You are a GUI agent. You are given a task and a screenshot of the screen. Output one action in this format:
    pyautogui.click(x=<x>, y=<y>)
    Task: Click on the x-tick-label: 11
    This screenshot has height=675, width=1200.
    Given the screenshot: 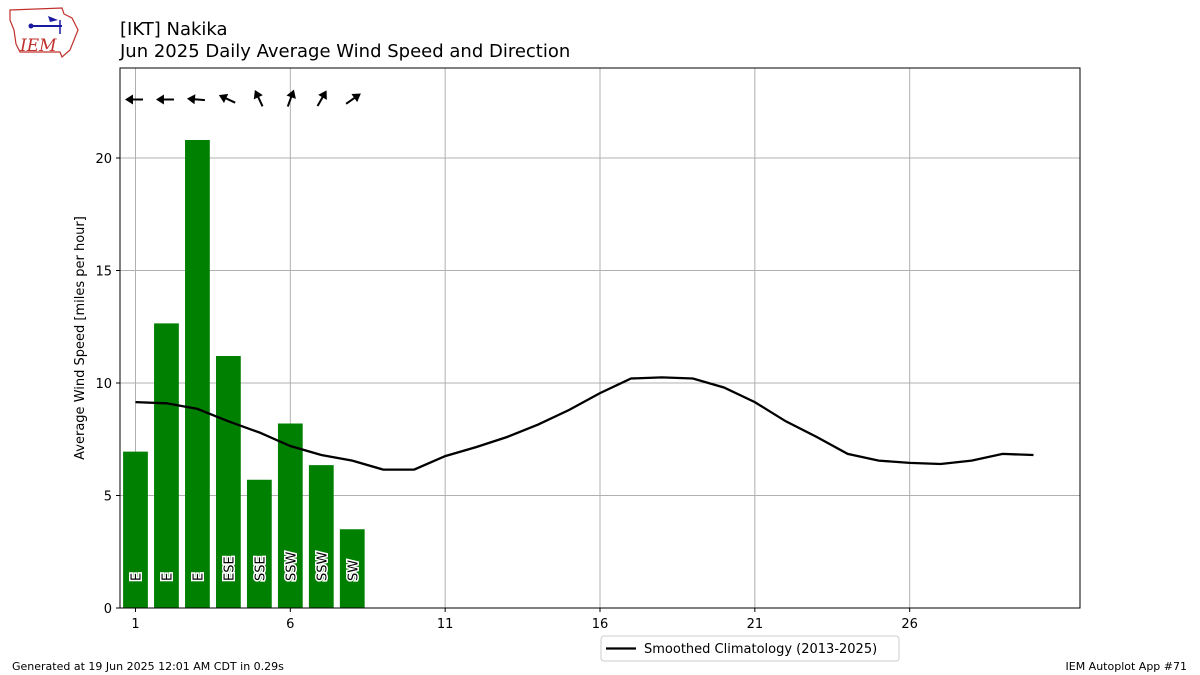 What is the action you would take?
    pyautogui.click(x=445, y=624)
    